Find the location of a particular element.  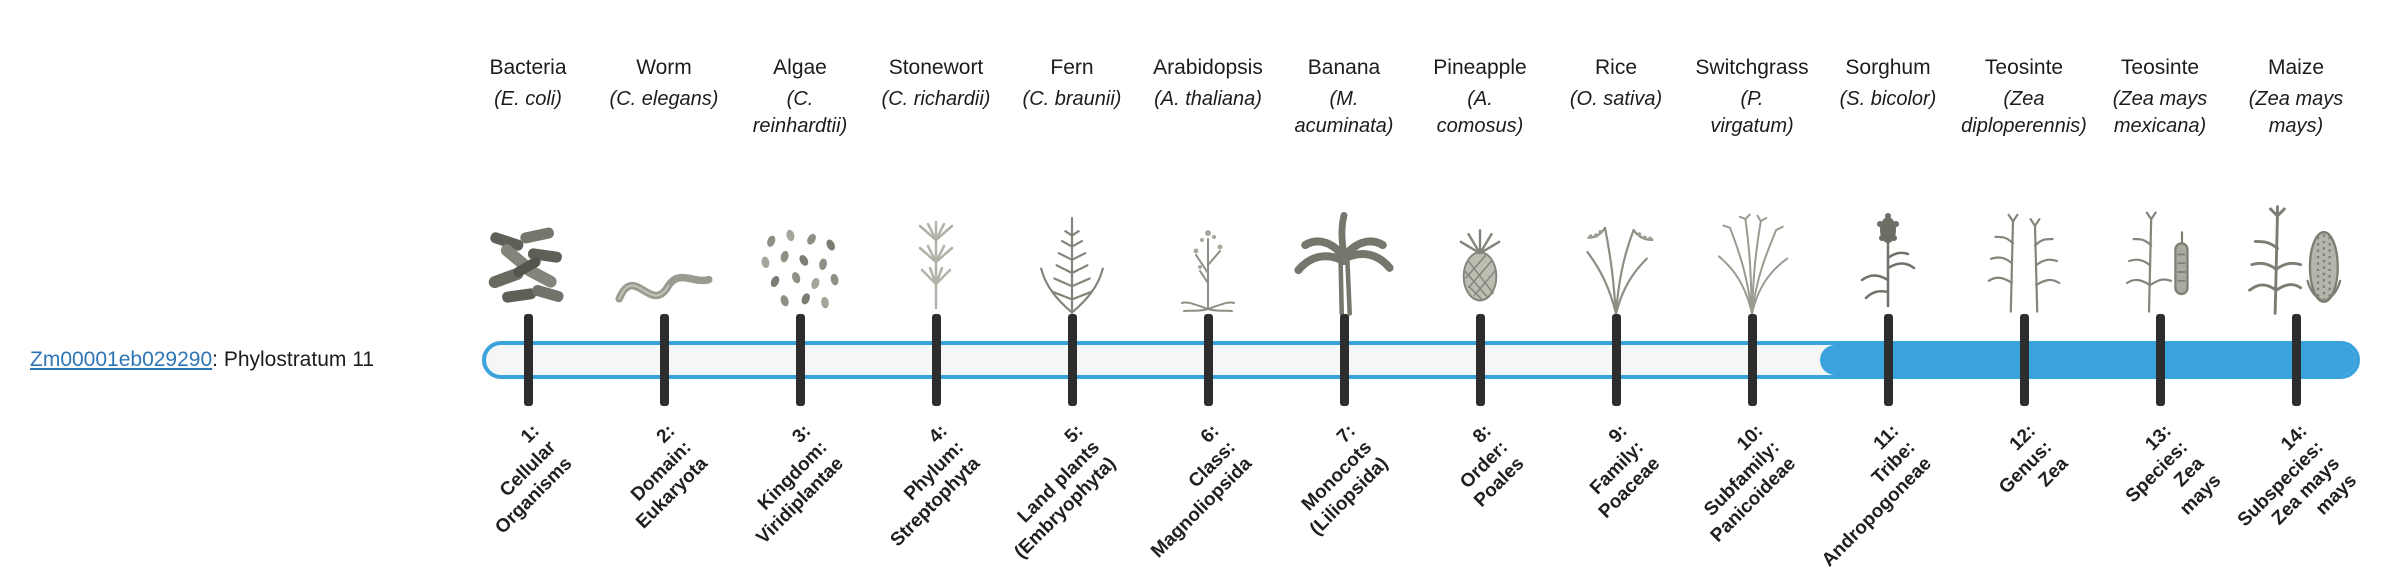

organism-common-name: Stonewort is located at coordinates (936, 67).